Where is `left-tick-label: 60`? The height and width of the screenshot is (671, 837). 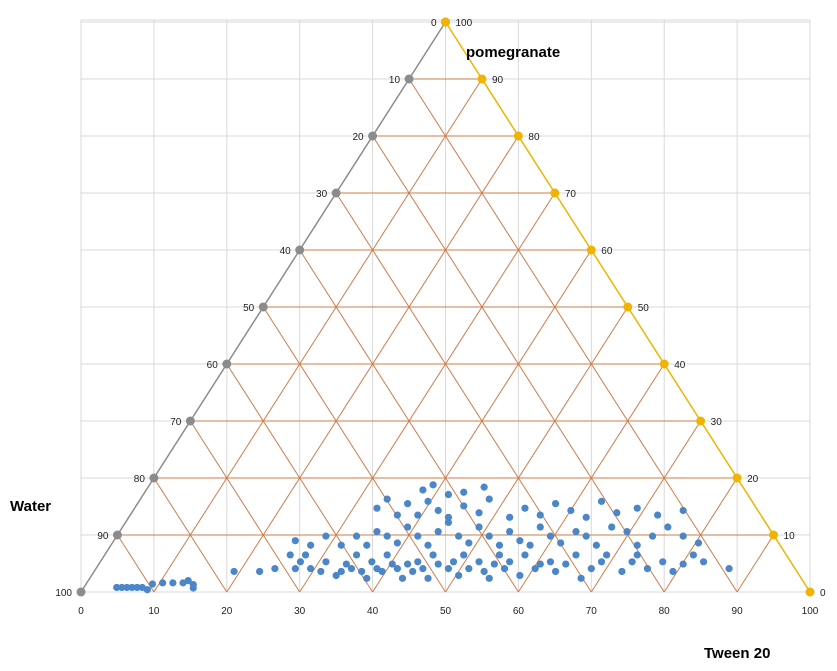 left-tick-label: 60 is located at coordinates (213, 365).